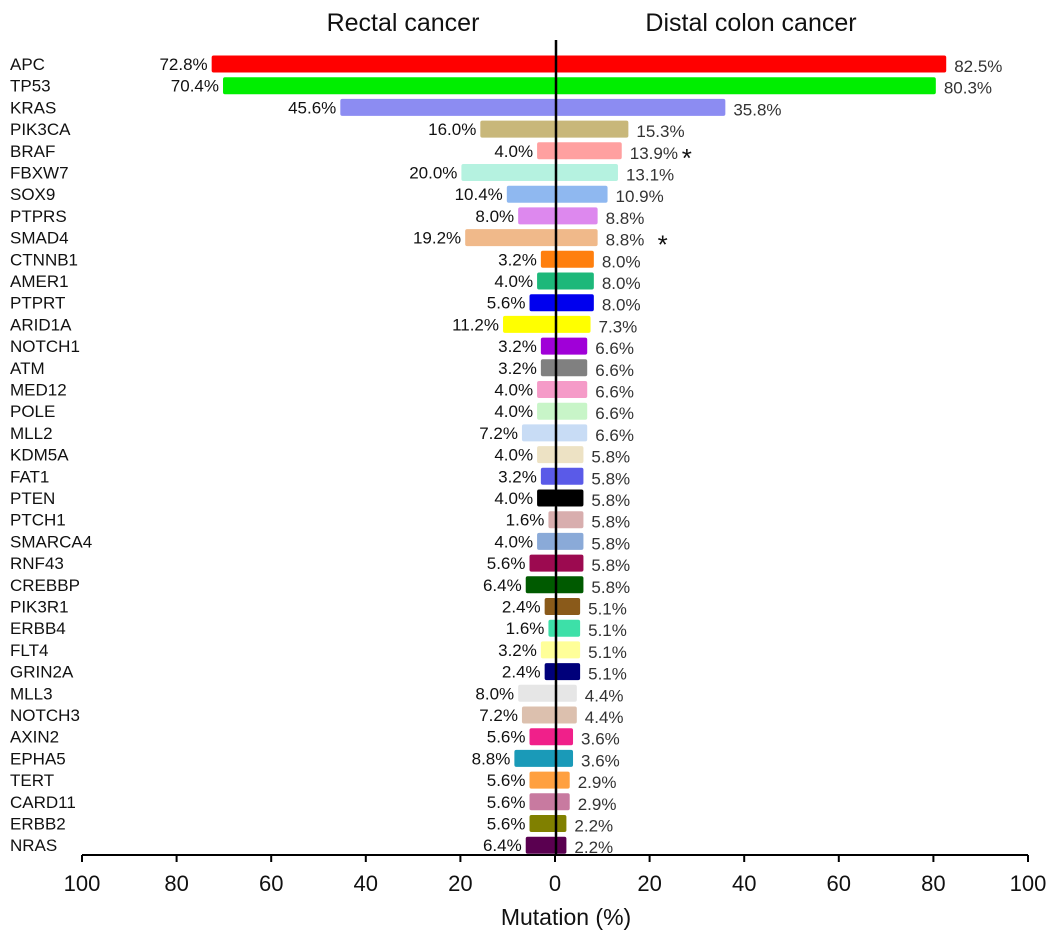 Image resolution: width=1047 pixels, height=933 pixels. Describe the element at coordinates (604, 695) in the screenshot. I see `distal-value-label: 4.4%` at that location.